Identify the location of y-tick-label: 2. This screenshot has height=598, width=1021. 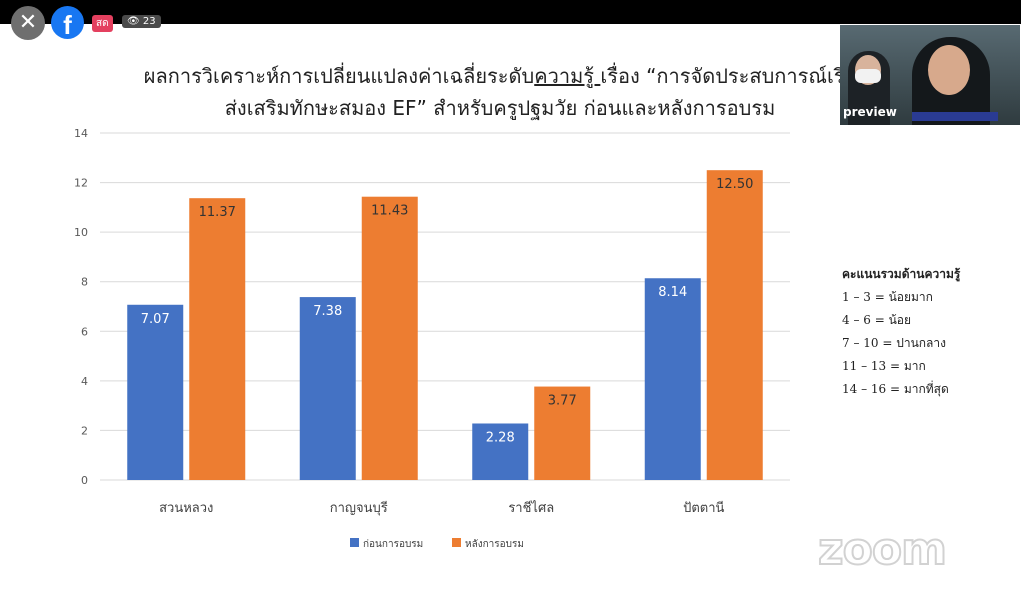
(84, 430).